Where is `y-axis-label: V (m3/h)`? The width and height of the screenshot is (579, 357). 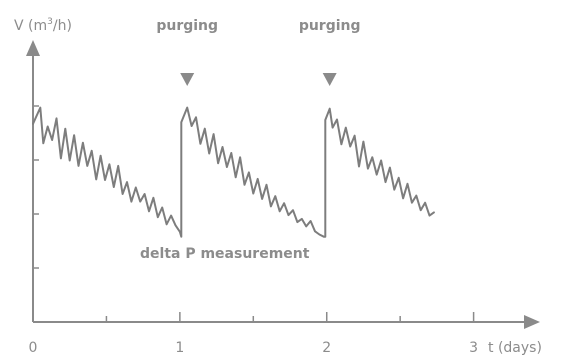
y-axis-label: V (m3/h) is located at coordinates (43, 25).